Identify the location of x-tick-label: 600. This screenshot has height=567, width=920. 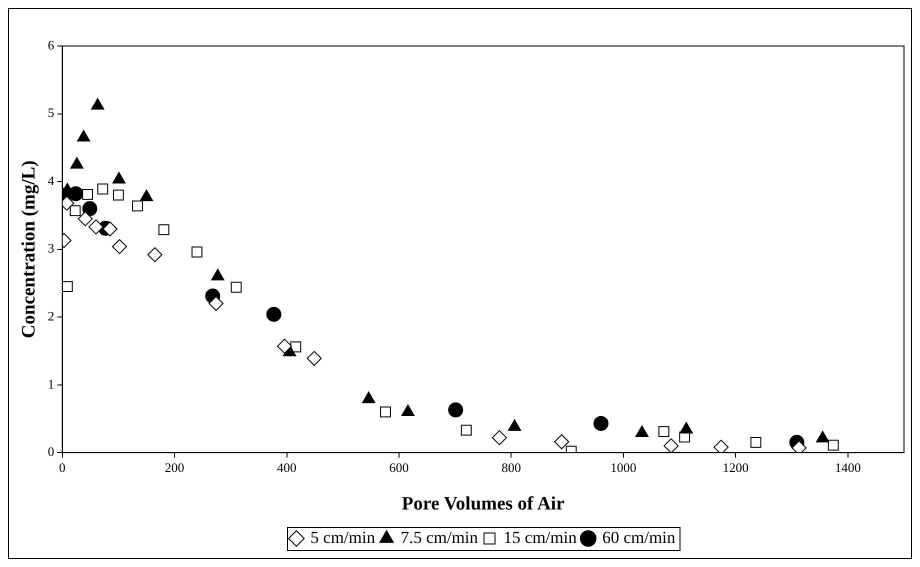
(399, 467).